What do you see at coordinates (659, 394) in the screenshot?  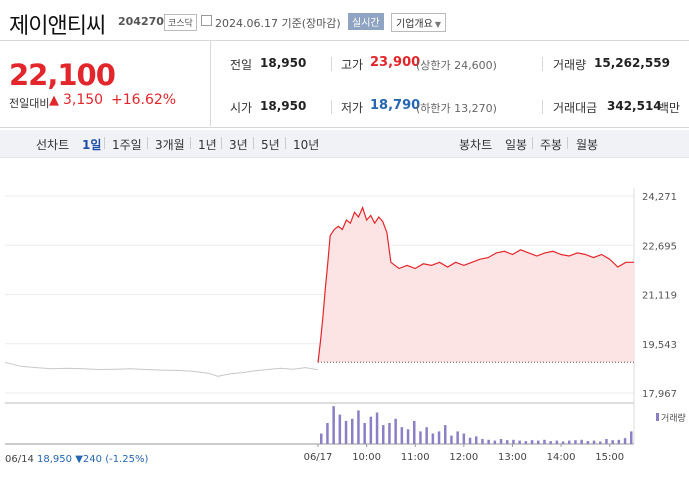 I see `y-tick-label: 17,967` at bounding box center [659, 394].